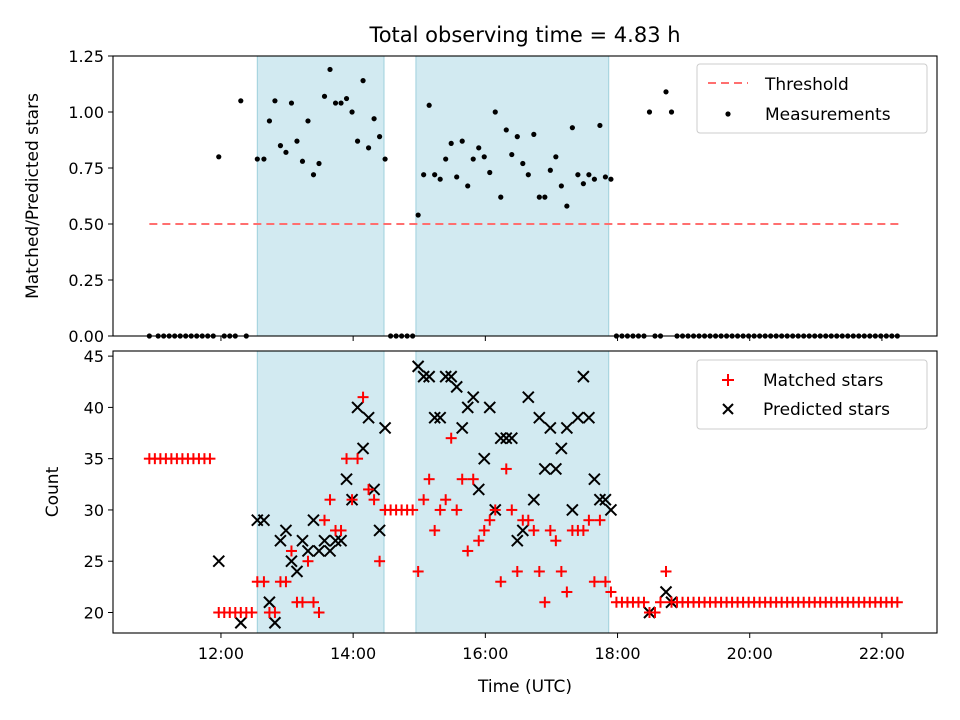  What do you see at coordinates (90, 196) in the screenshot?
I see `ratio-y-ticks: 0.00 0.25 0.50 0.75 1.00 1.25` at bounding box center [90, 196].